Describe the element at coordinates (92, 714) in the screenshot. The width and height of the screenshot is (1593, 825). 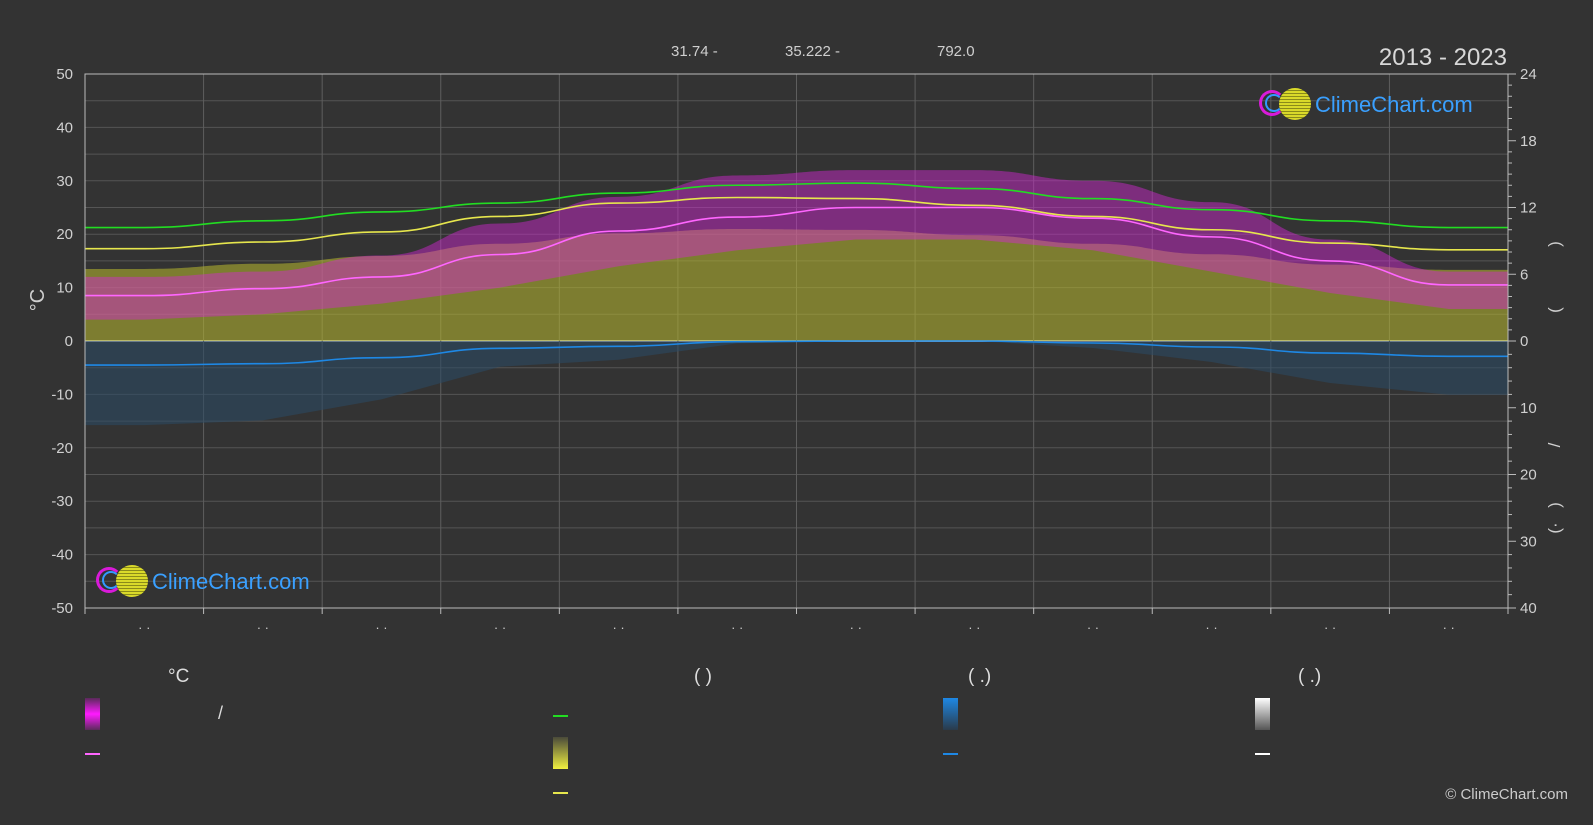
I see `legend-swatch-temp-range` at that location.